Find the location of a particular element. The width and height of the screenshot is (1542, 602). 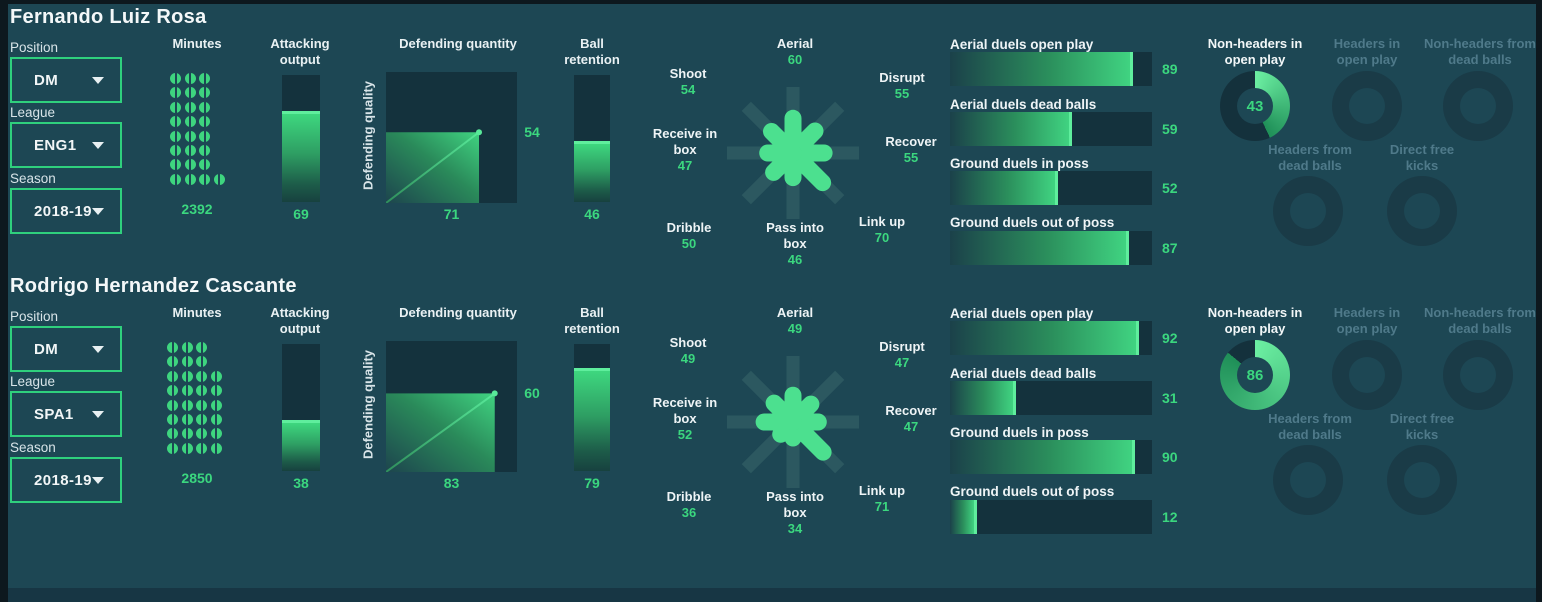

star-label-link-up: Link up 70 is located at coordinates (882, 229).